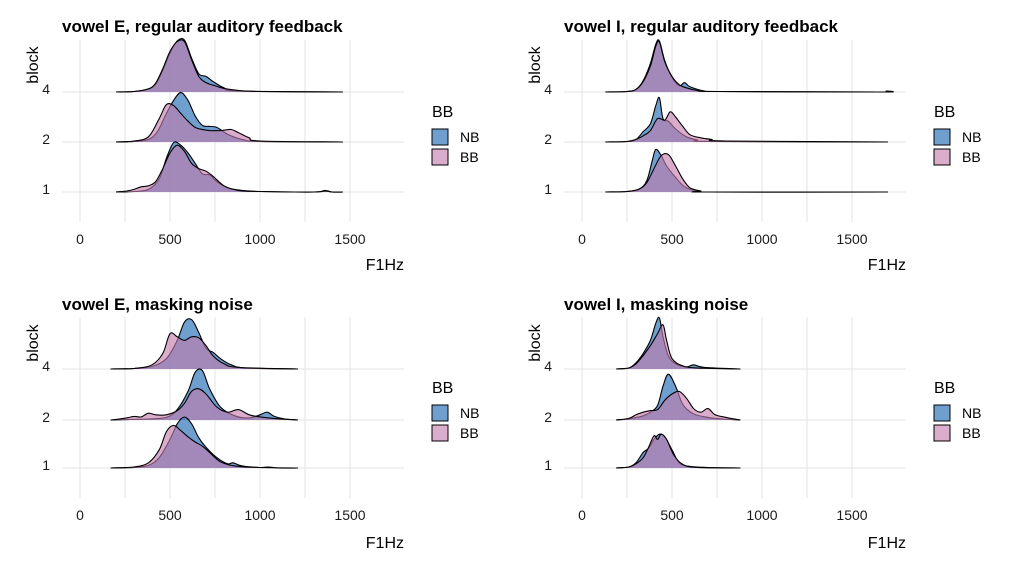 The width and height of the screenshot is (1020, 570). What do you see at coordinates (656, 304) in the screenshot?
I see `panel-title: vowel I, masking noise` at bounding box center [656, 304].